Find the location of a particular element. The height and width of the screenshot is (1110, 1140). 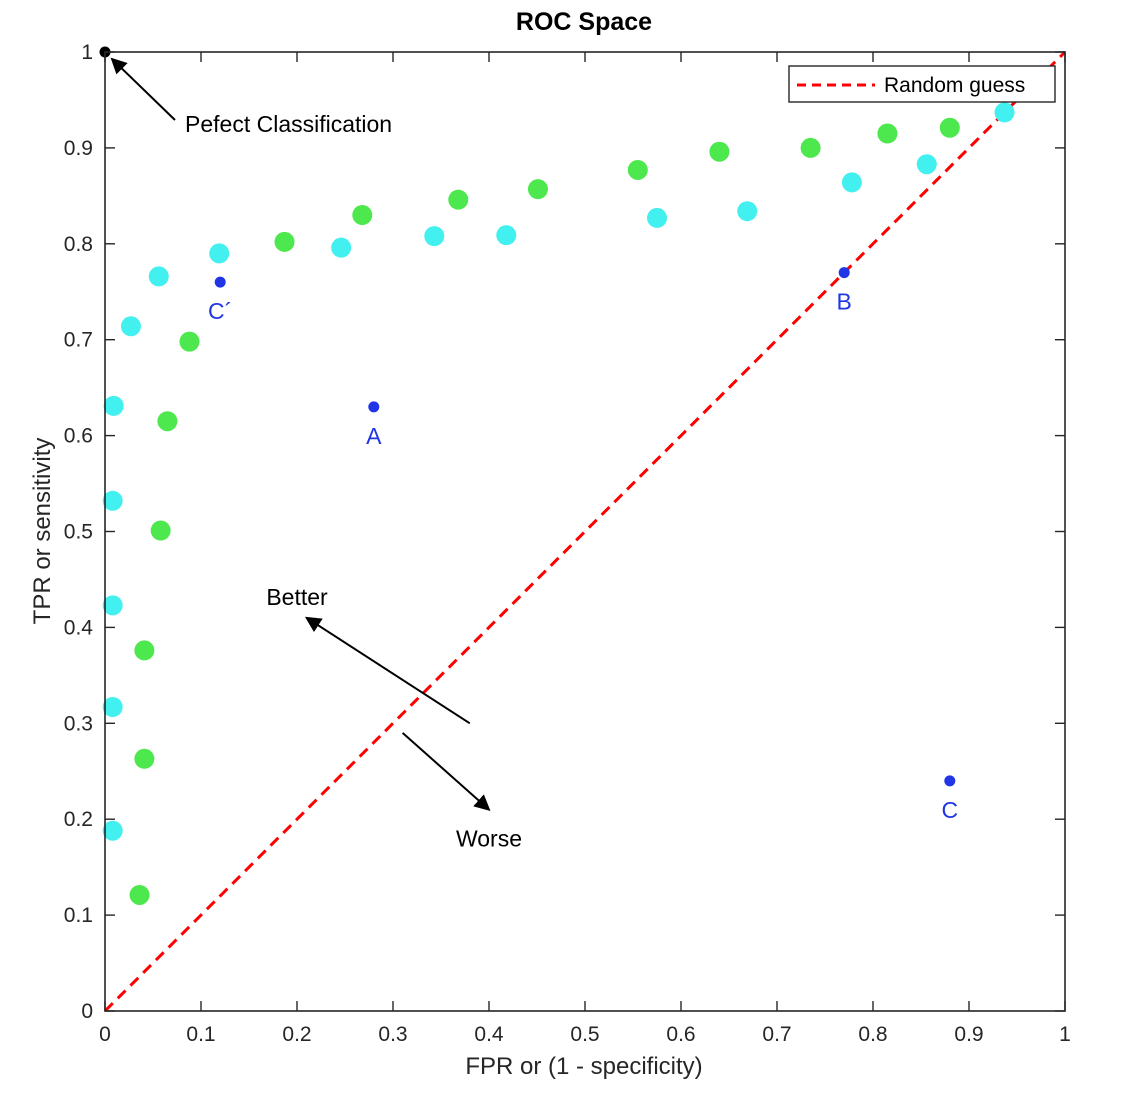

x-tick-label: 0.8 is located at coordinates (872, 1034).